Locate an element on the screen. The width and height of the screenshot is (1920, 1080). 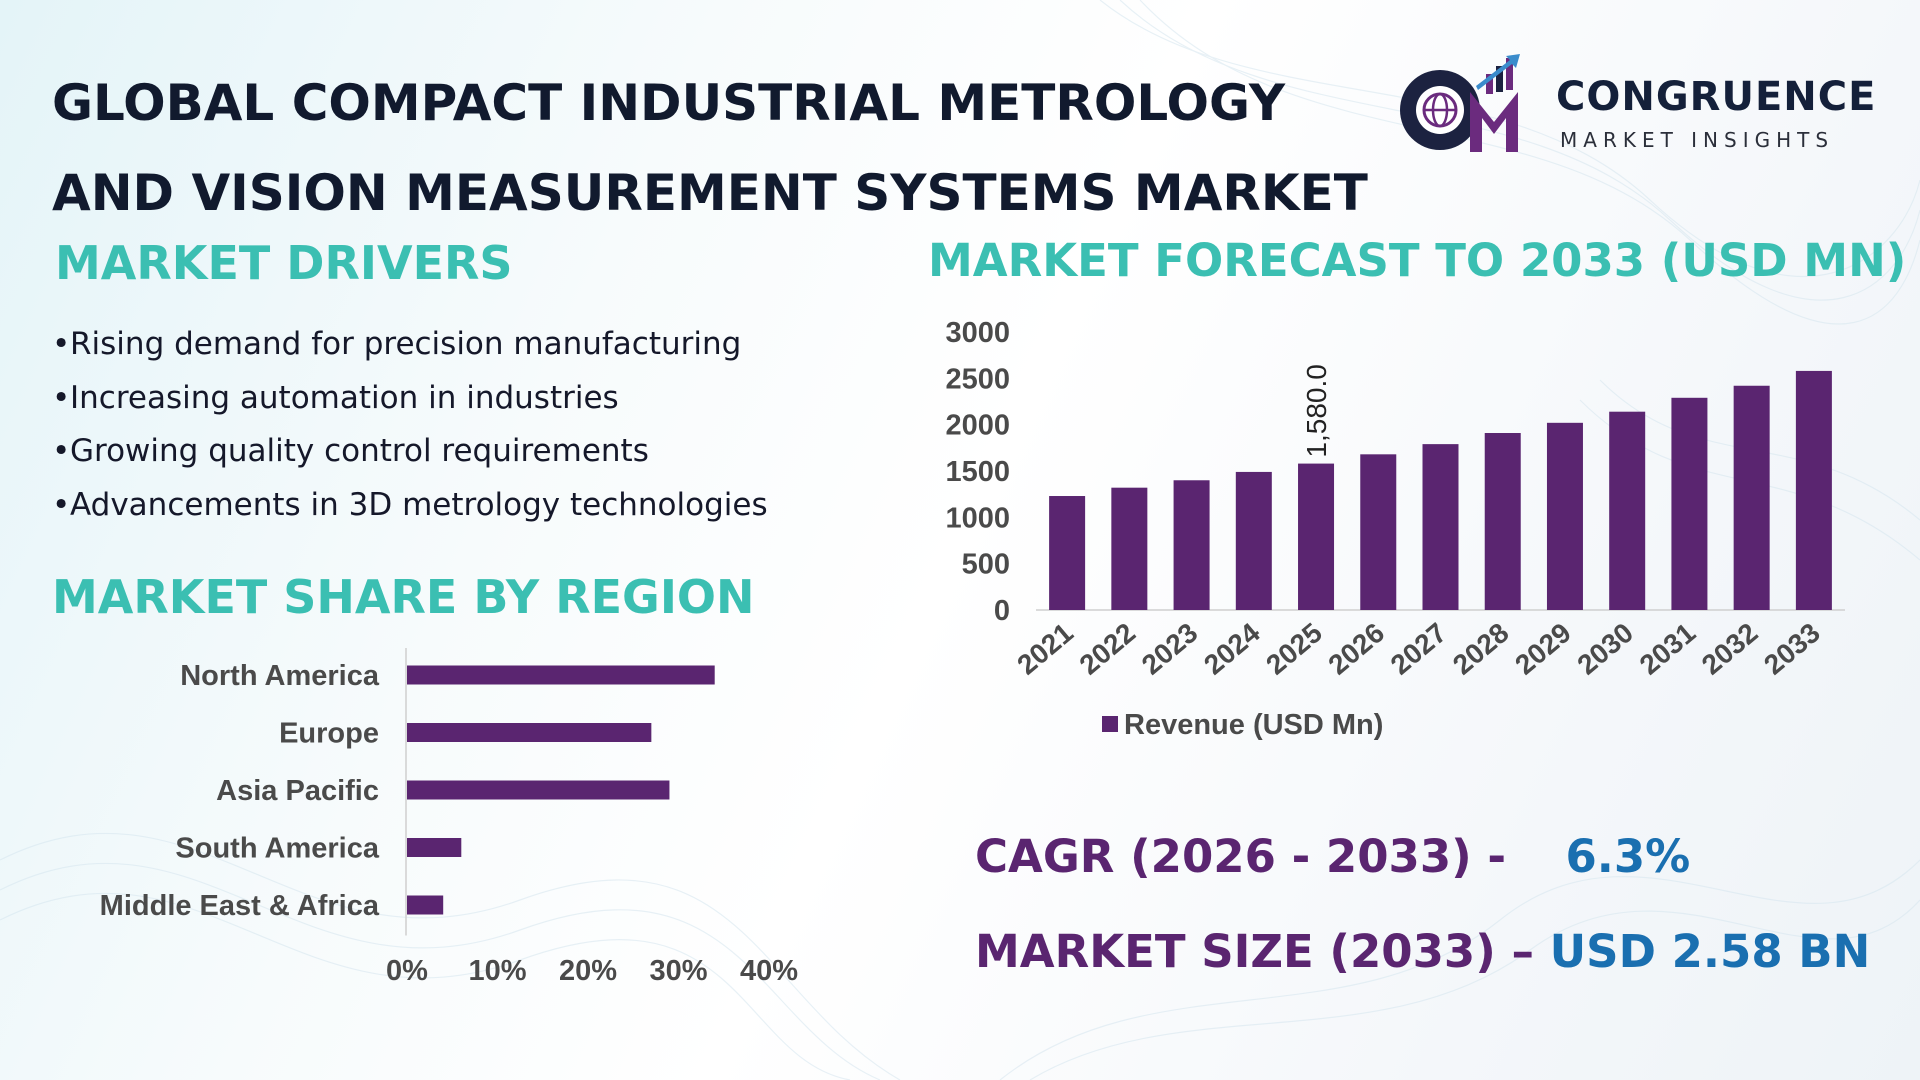
y-tick-label: 1500 is located at coordinates (977, 472).